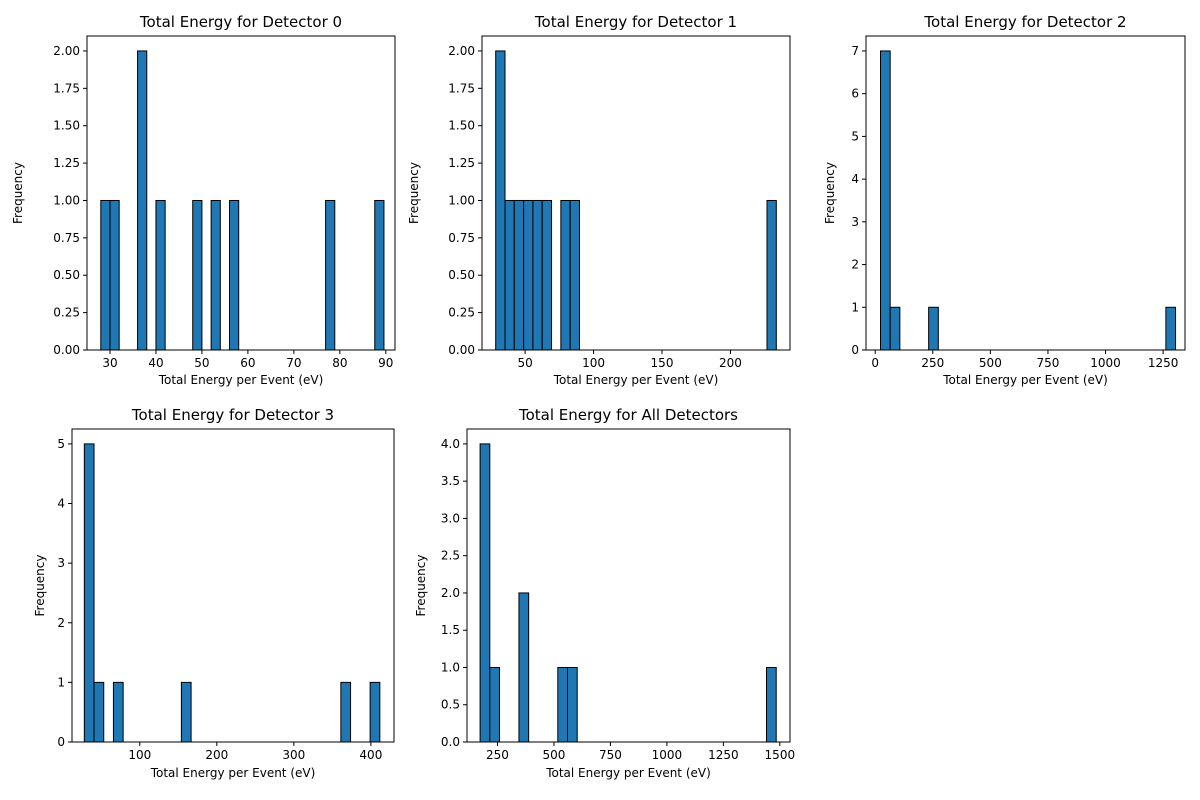  What do you see at coordinates (61, 504) in the screenshot?
I see `y-tick-label: 4` at bounding box center [61, 504].